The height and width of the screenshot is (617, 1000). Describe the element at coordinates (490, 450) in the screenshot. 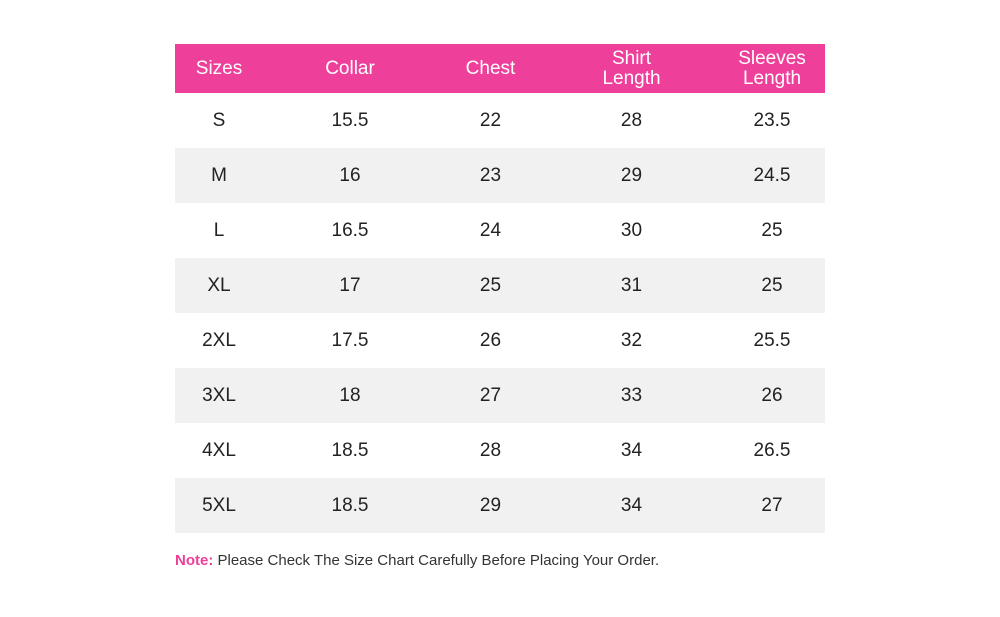

I see `cell-chest: 28` at that location.